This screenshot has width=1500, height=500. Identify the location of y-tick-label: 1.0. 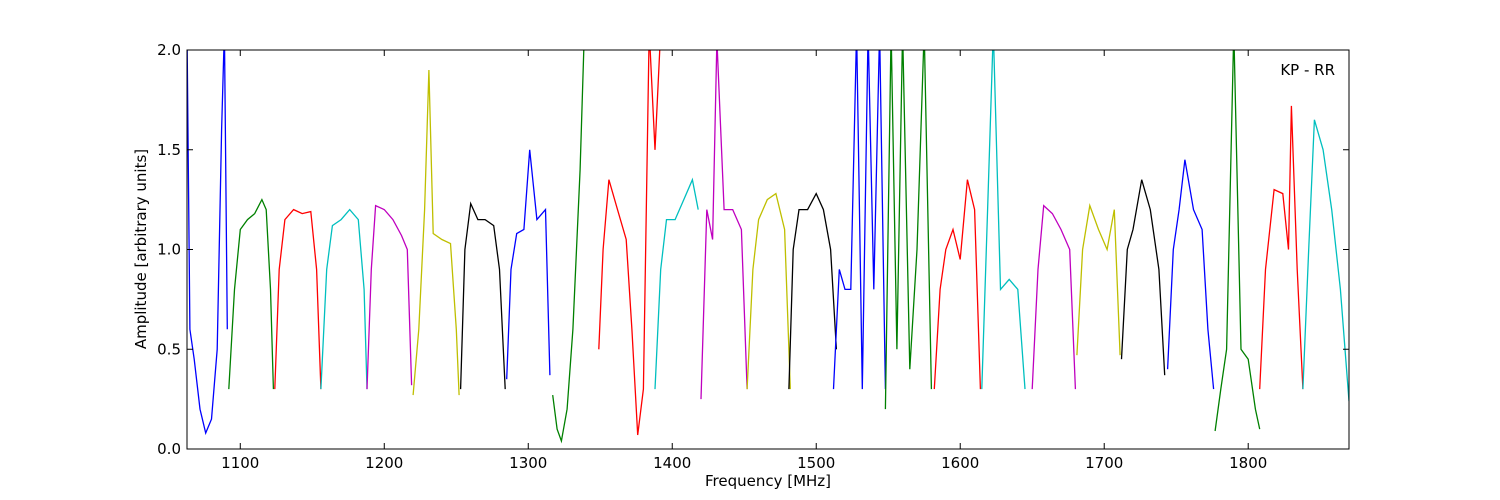
(169, 250).